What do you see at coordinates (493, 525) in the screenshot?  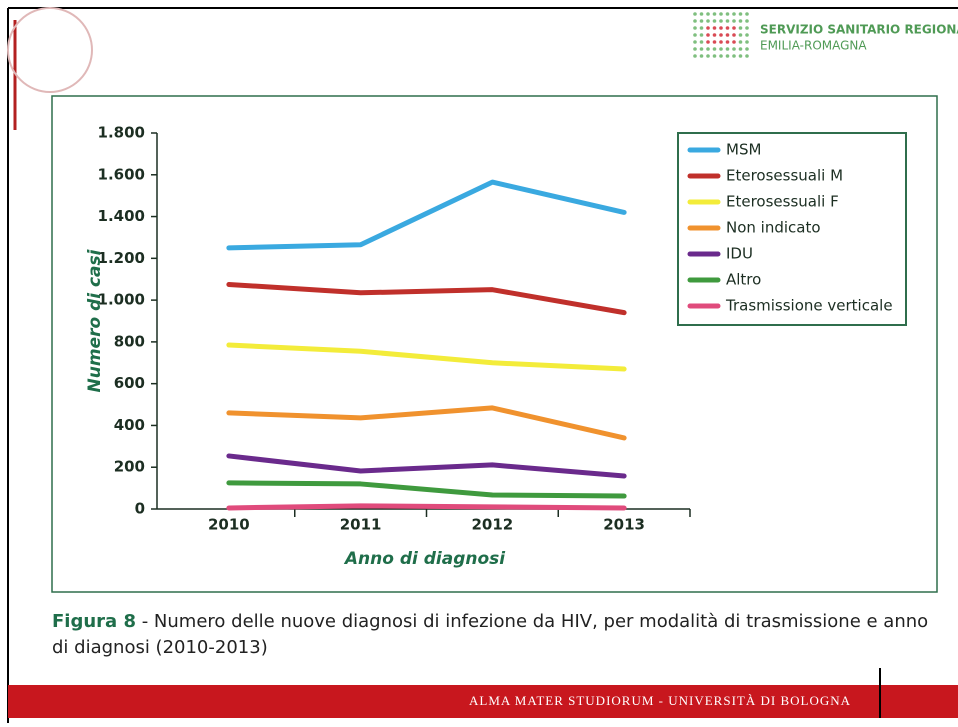 I see `x-tick-label: 2012` at bounding box center [493, 525].